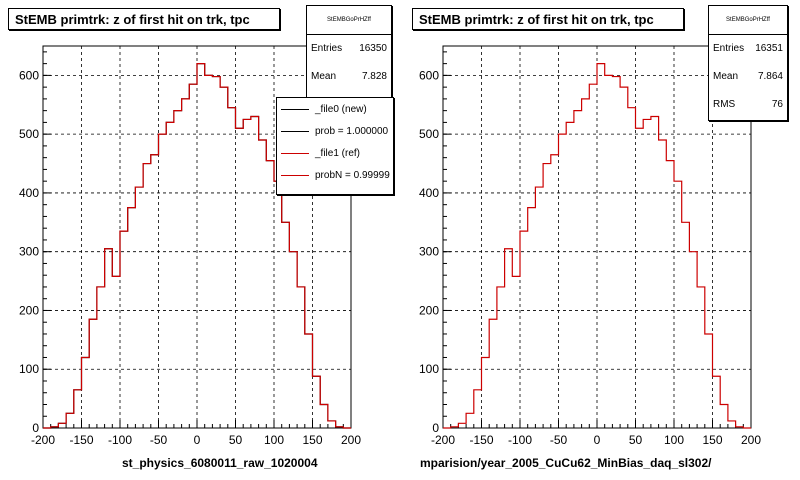 This screenshot has width=800, height=480. What do you see at coordinates (770, 76) in the screenshot?
I see `stats-value: 7.864` at bounding box center [770, 76].